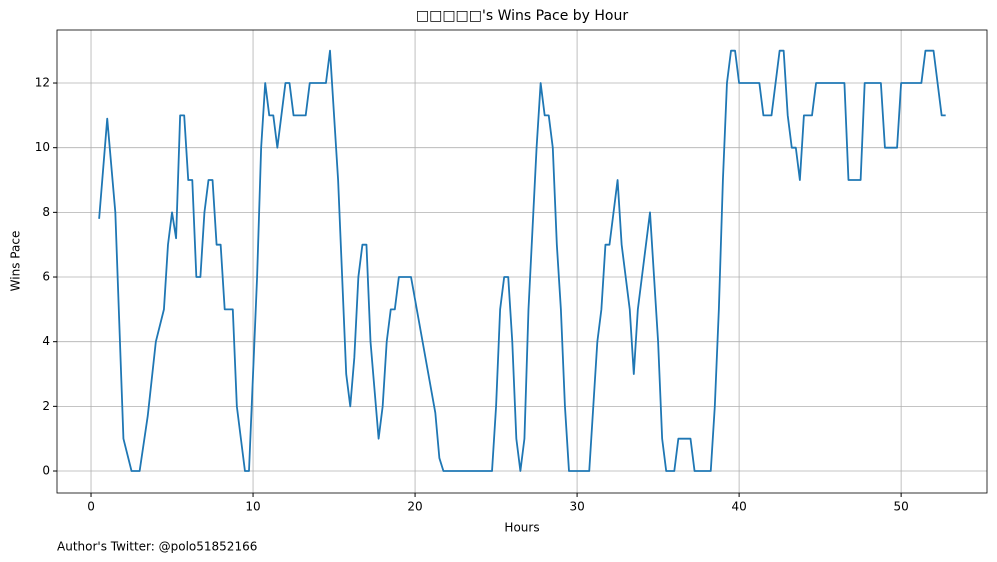 The height and width of the screenshot is (562, 997). I want to click on footnote: Author's Twitter: @polo51852166, so click(157, 547).